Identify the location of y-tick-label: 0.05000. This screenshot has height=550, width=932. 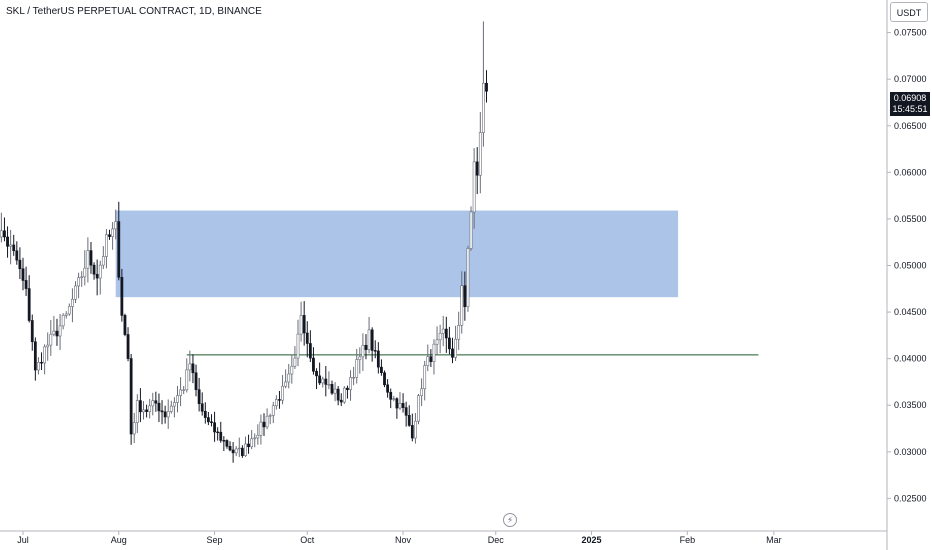
(910, 266).